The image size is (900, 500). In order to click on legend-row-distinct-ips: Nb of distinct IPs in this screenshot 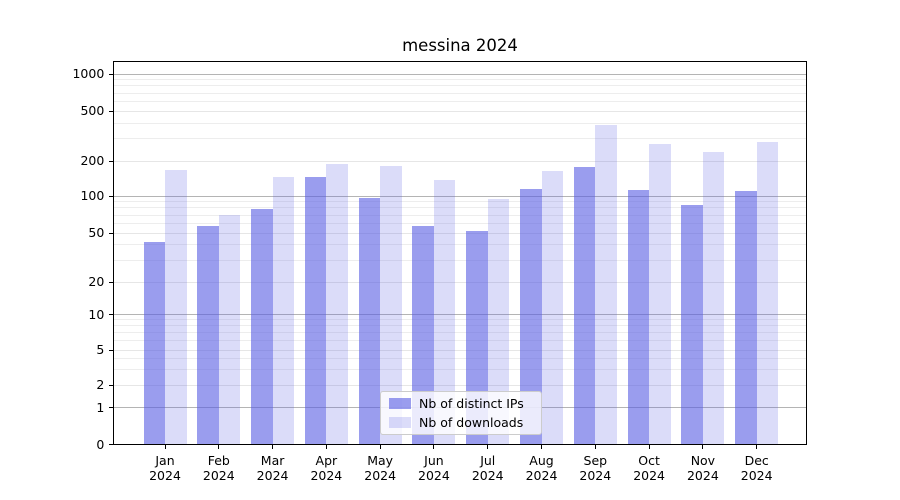, I will do `click(461, 404)`.